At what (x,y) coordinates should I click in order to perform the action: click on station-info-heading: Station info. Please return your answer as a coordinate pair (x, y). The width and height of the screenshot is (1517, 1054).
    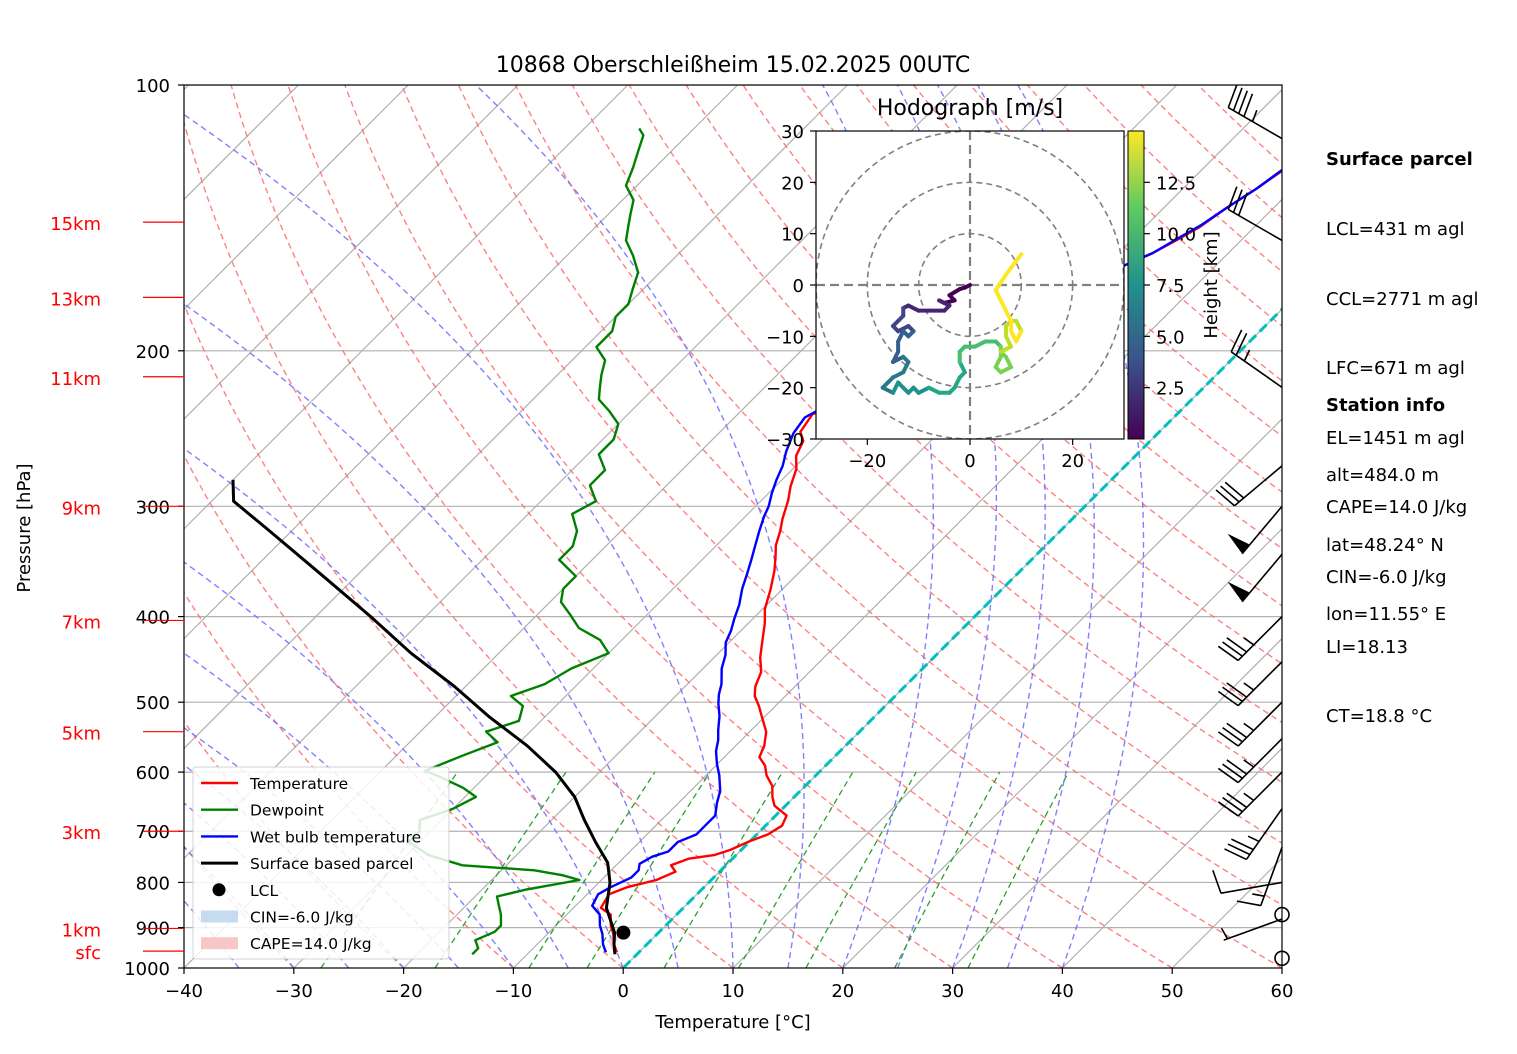
    Looking at the image, I should click on (1386, 406).